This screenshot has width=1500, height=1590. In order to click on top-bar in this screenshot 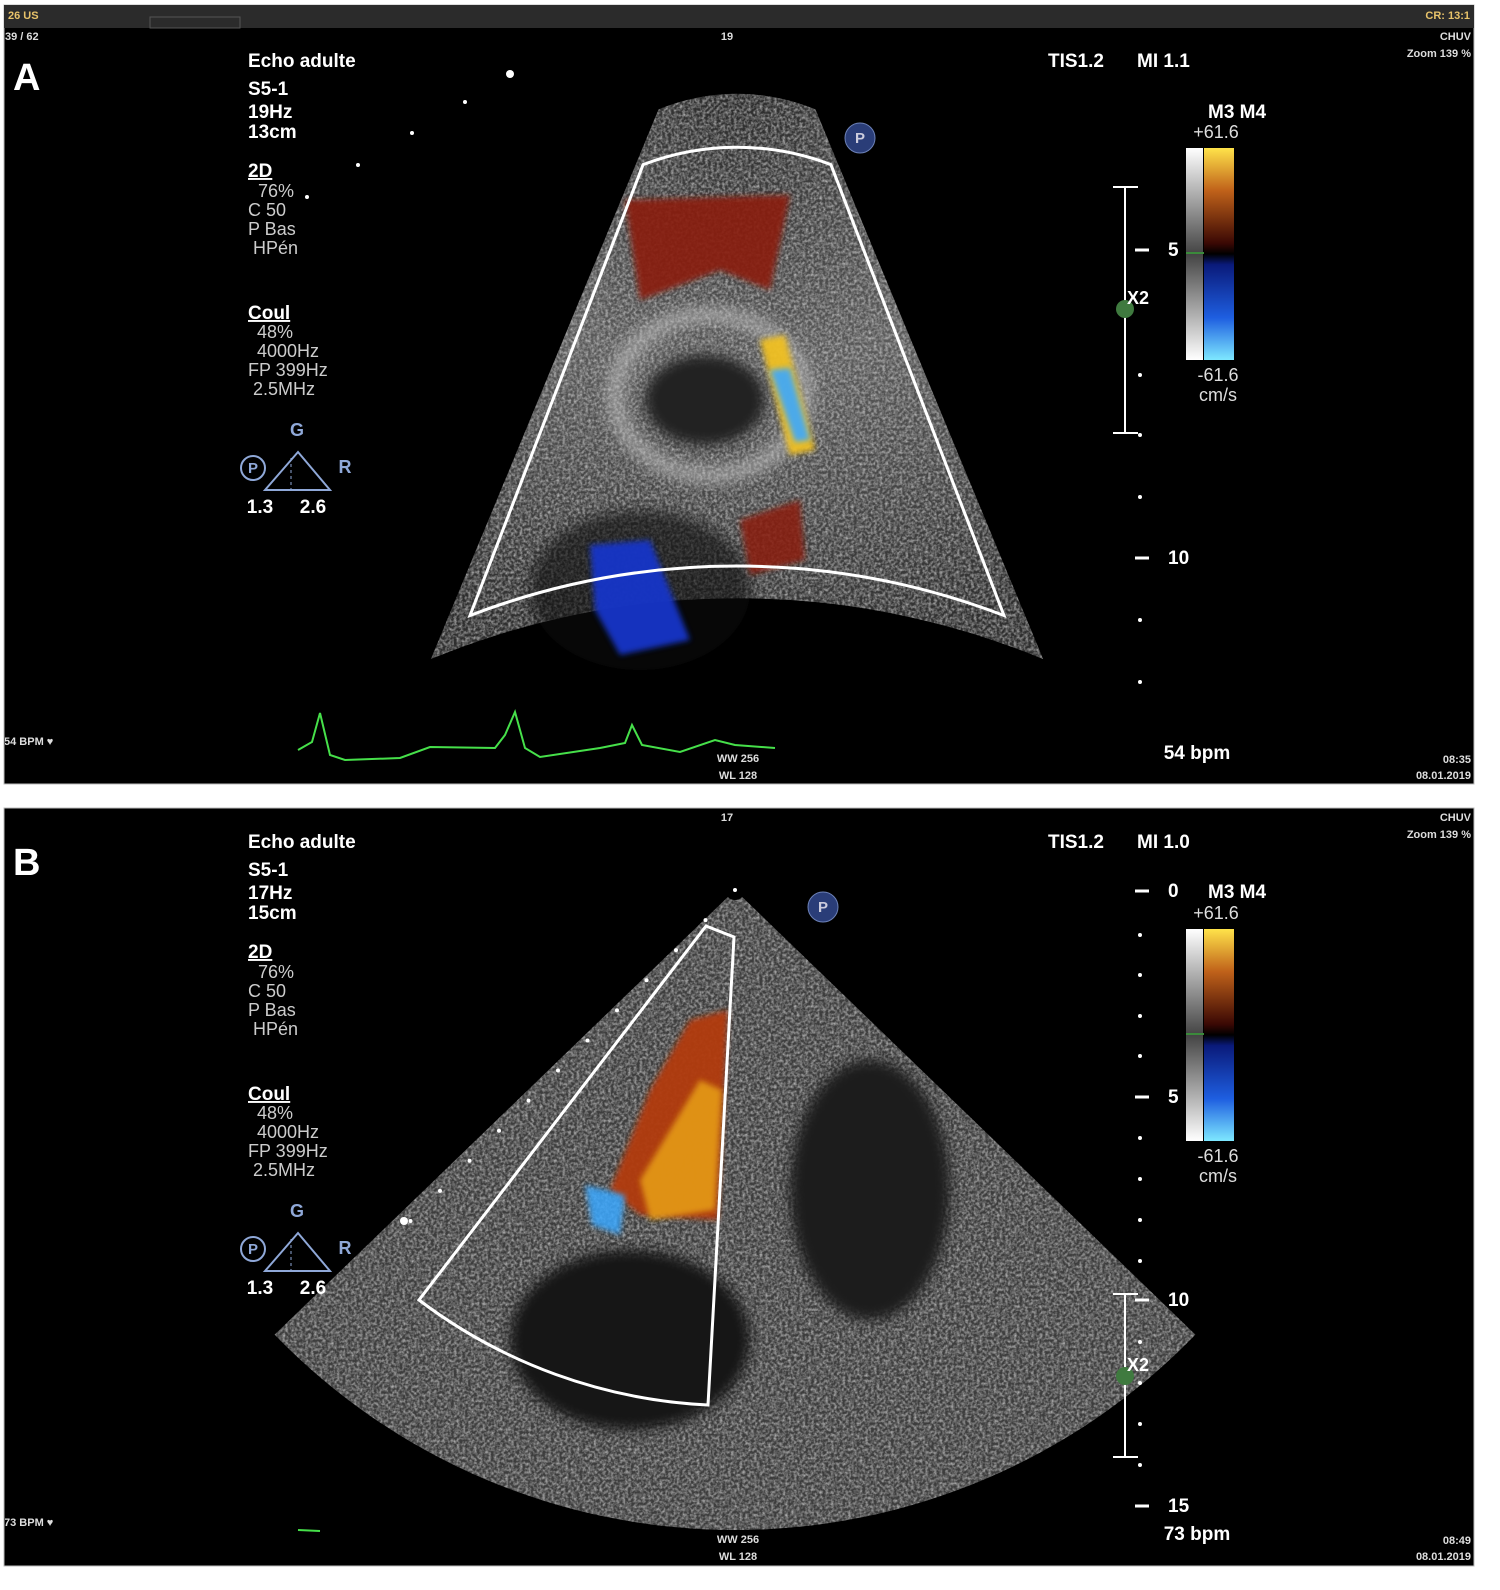, I will do `click(739, 16)`.